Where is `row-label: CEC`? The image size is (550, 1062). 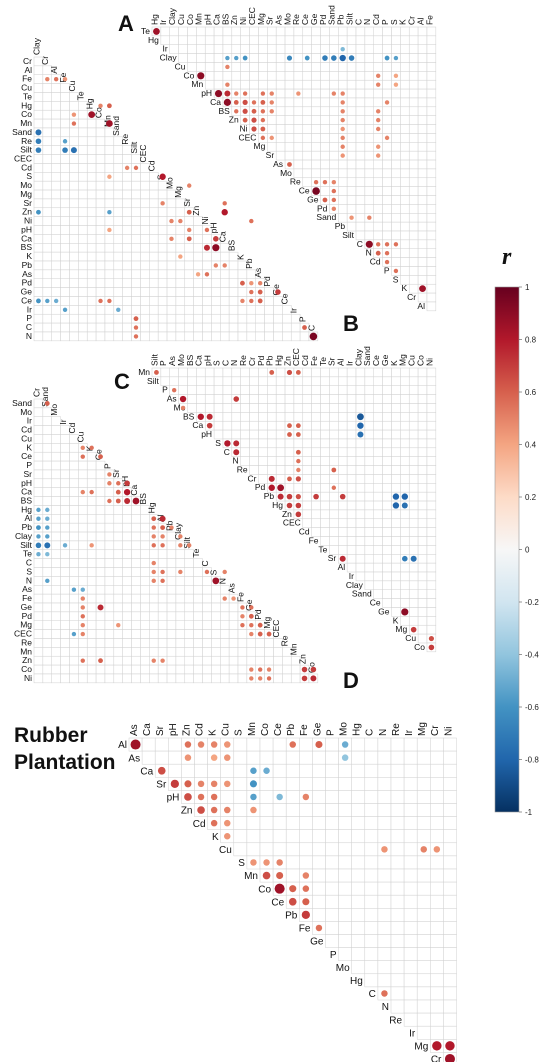 row-label: CEC is located at coordinates (23, 634).